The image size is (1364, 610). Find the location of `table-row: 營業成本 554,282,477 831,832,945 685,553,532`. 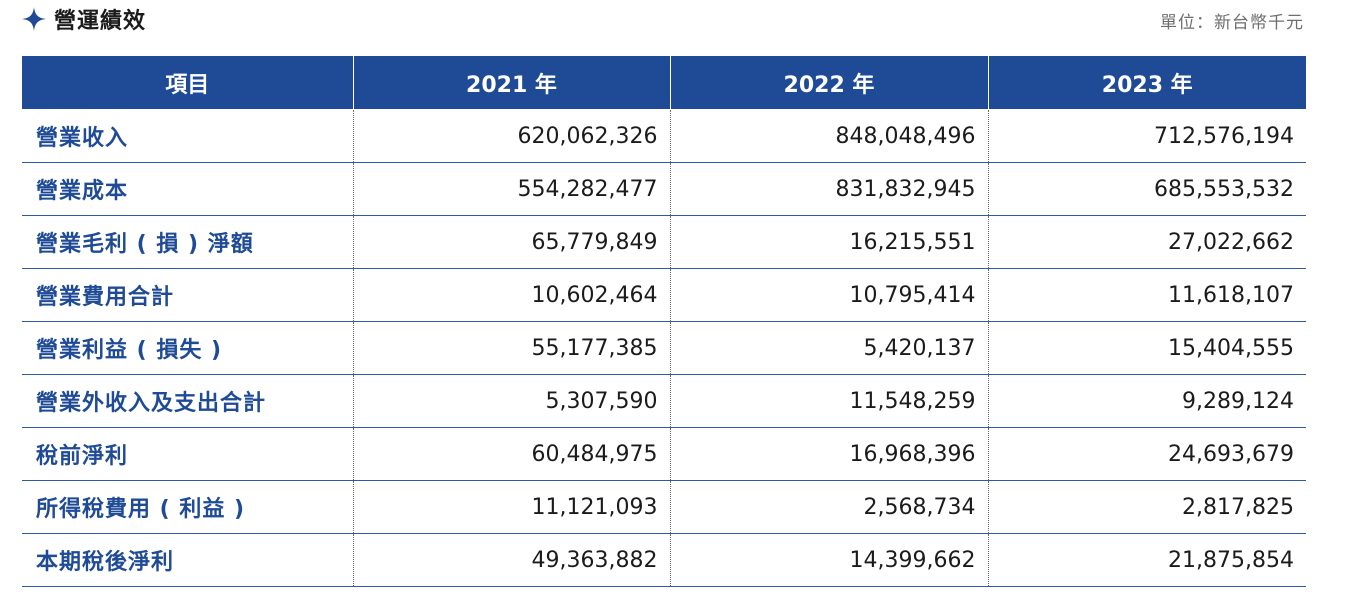

table-row: 營業成本 554,282,477 831,832,945 685,553,532 is located at coordinates (664, 189).